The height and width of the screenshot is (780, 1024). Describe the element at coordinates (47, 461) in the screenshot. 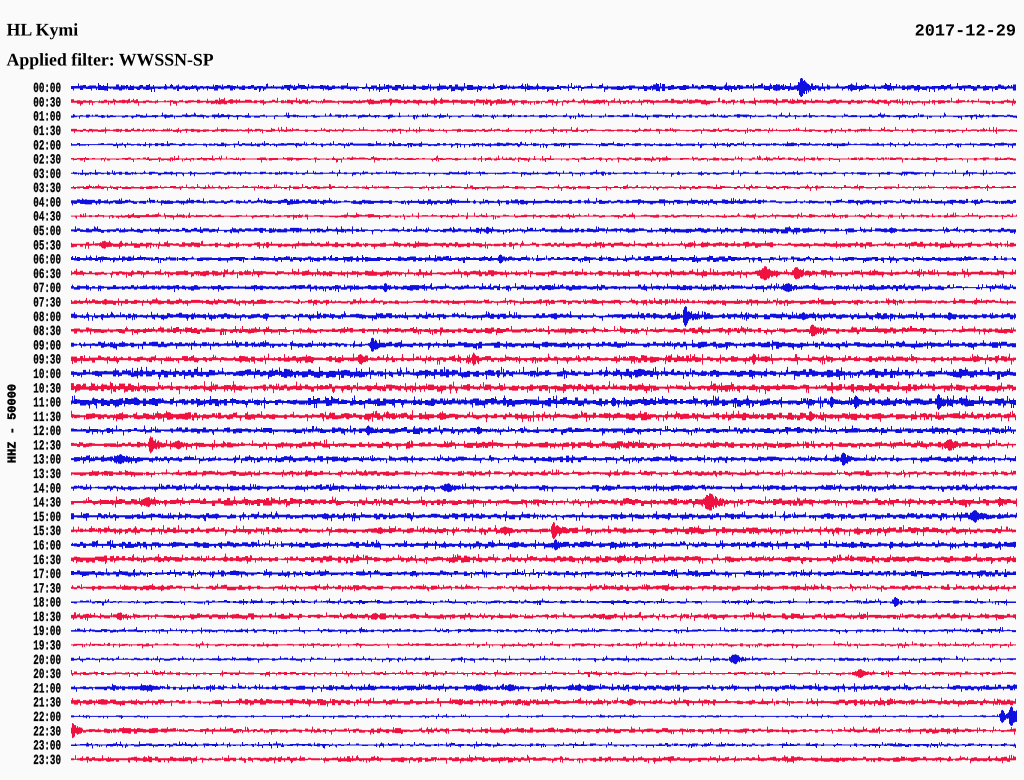

I see `svg-text: 13:00` at that location.